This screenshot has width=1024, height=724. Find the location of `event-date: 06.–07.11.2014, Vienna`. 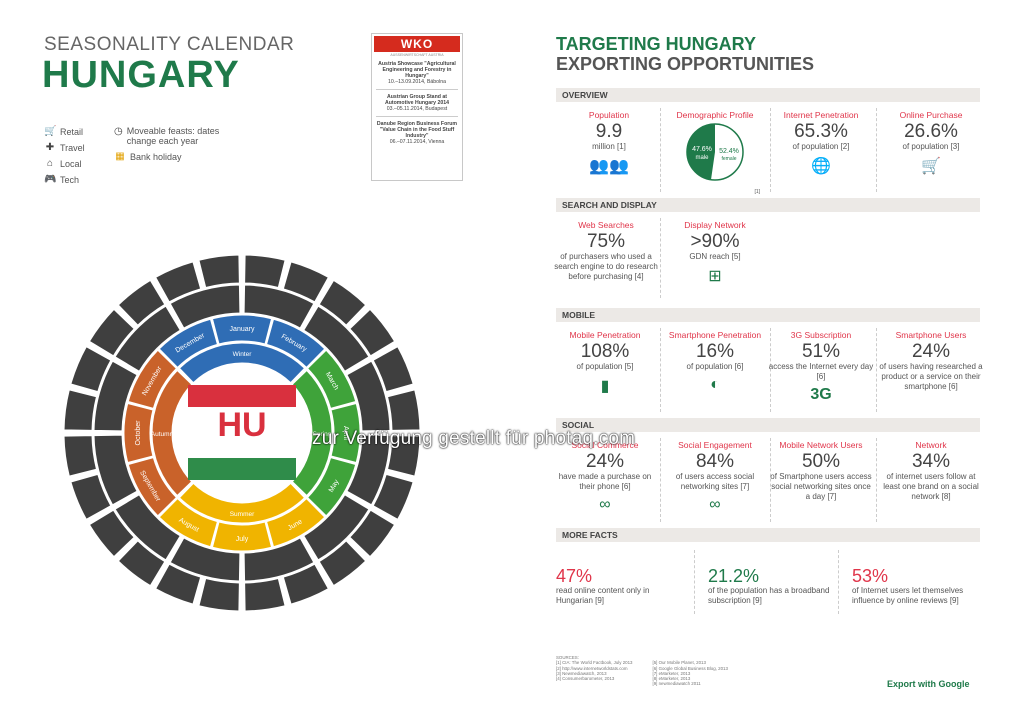

event-date: 06.–07.11.2014, Vienna is located at coordinates (417, 142).